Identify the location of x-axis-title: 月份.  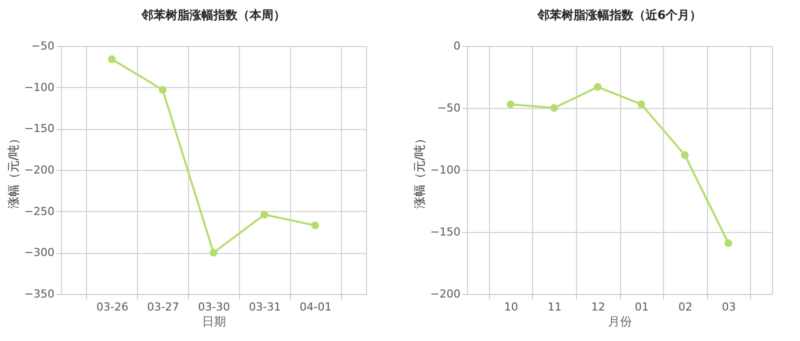
(620, 321).